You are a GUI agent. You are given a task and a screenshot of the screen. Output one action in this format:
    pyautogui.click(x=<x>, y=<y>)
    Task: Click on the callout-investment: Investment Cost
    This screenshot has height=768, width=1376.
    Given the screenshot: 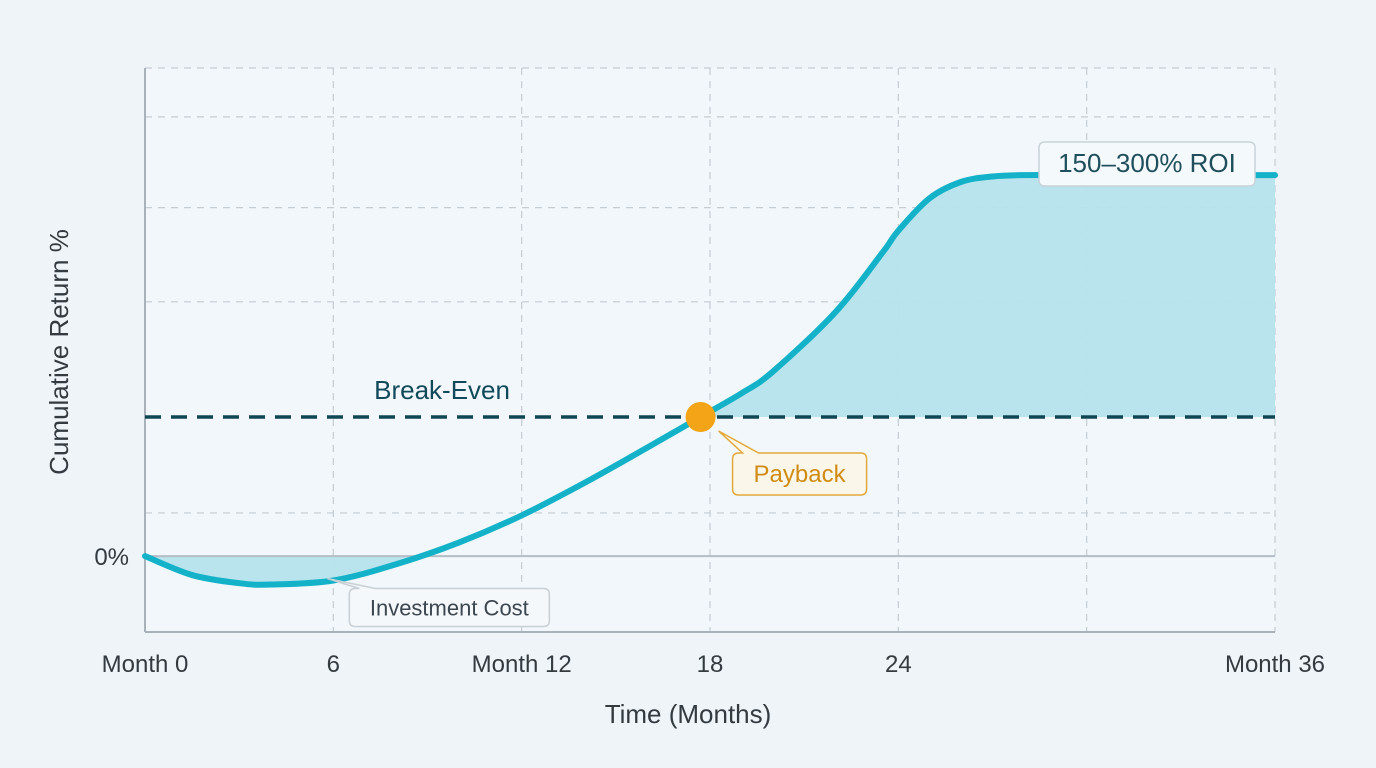 What is the action you would take?
    pyautogui.click(x=439, y=602)
    